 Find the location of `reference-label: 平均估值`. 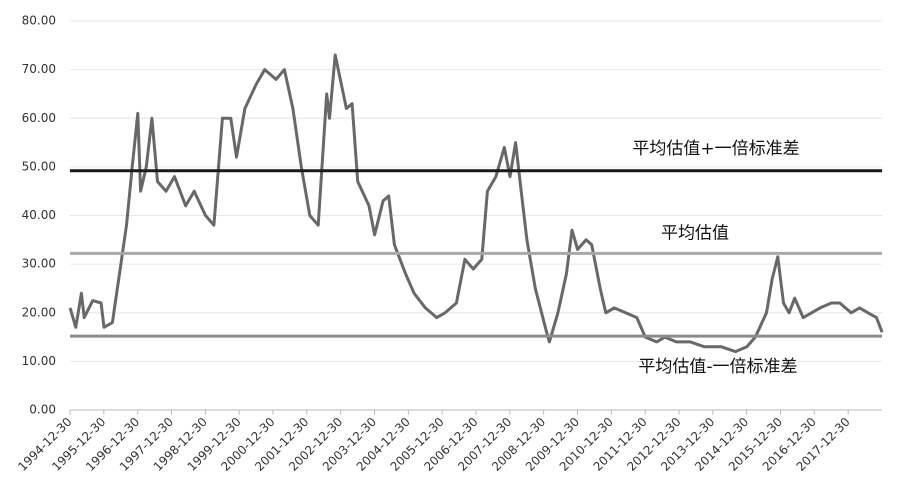

reference-label: 平均估值 is located at coordinates (695, 233).